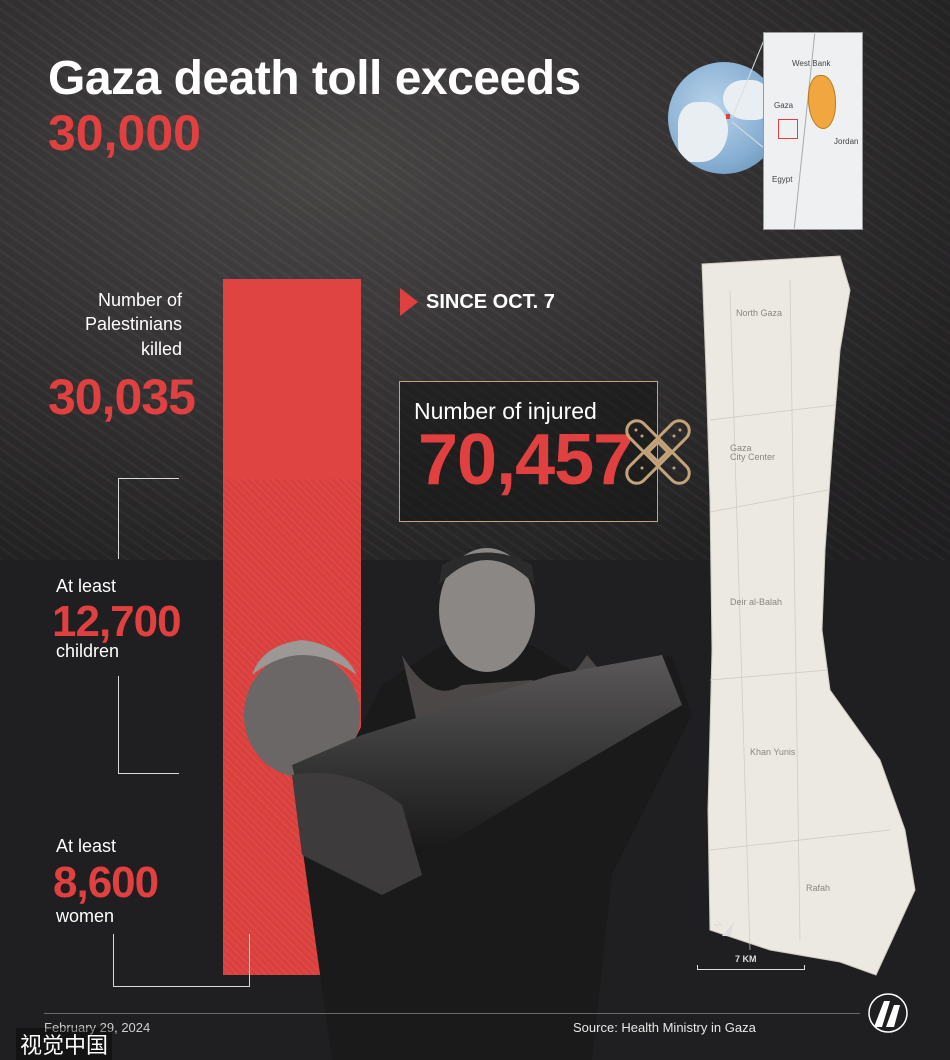 This screenshot has height=1060, width=950. I want to click on anadolu-agency-logo, so click(888, 1013).